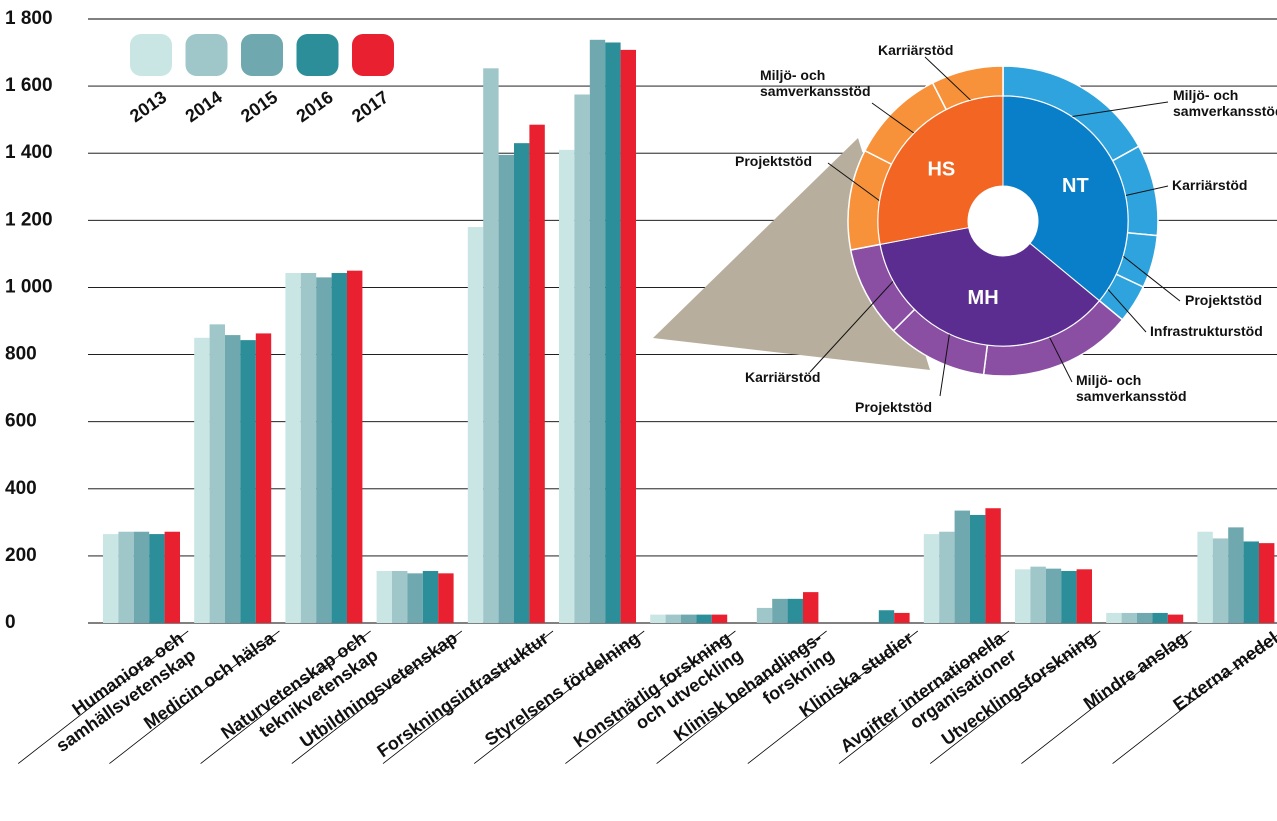  Describe the element at coordinates (29, 85) in the screenshot. I see `y-tick-label: 1 600` at that location.